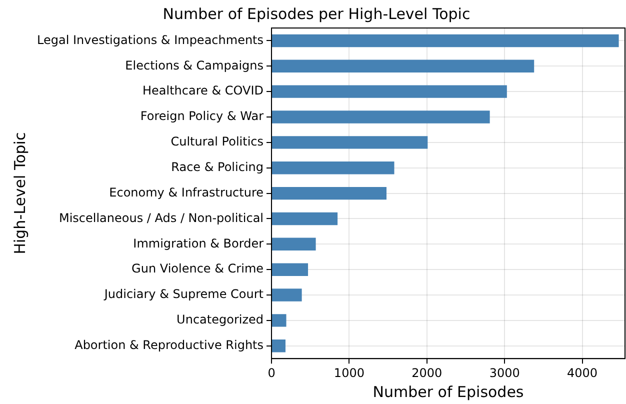 Image resolution: width=626 pixels, height=404 pixels. I want to click on x-tick-label: 1000, so click(349, 373).